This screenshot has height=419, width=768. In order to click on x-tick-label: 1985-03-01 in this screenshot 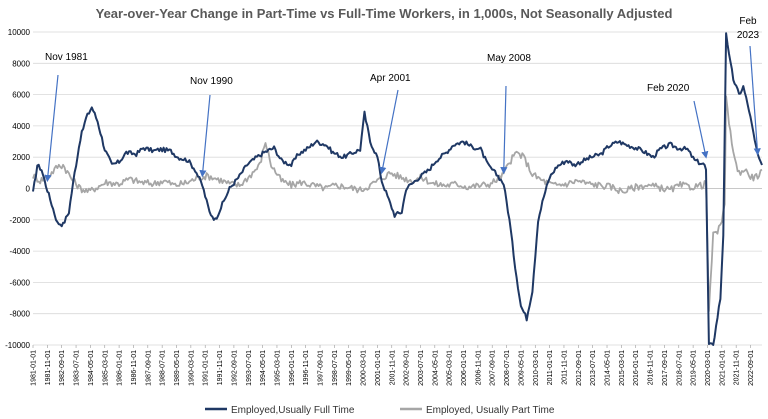, I will do `click(105, 368)`.